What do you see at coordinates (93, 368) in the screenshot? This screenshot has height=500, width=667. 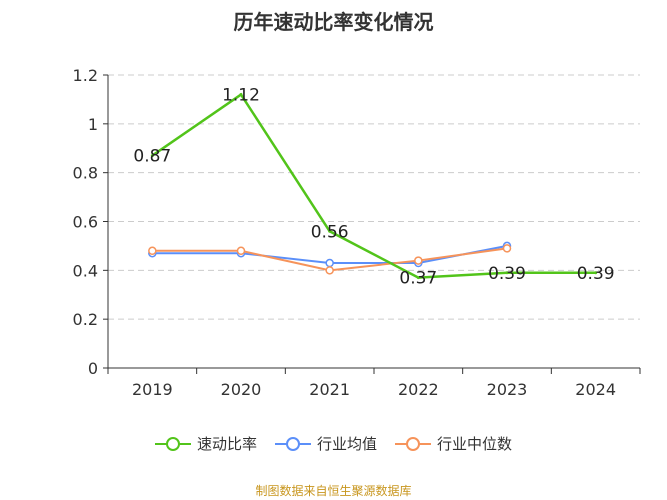 I see `y-tick-label: 0` at bounding box center [93, 368].